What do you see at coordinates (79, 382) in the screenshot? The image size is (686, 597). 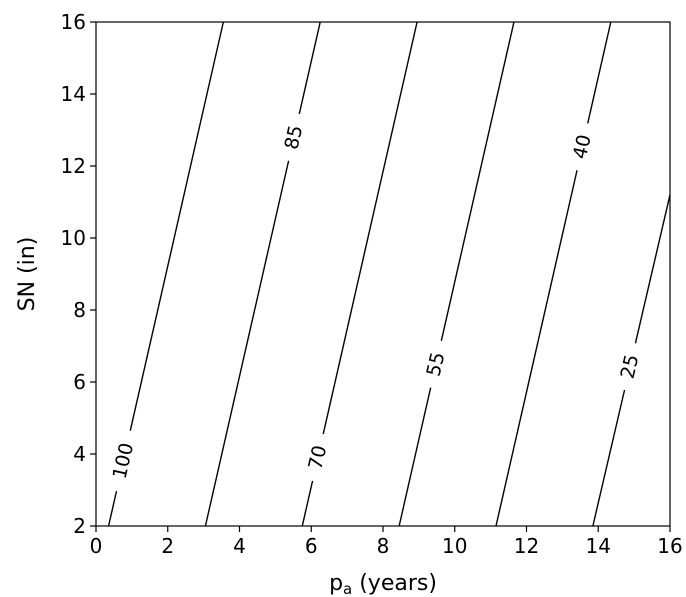 I see `y-tick-label: 6` at bounding box center [79, 382].